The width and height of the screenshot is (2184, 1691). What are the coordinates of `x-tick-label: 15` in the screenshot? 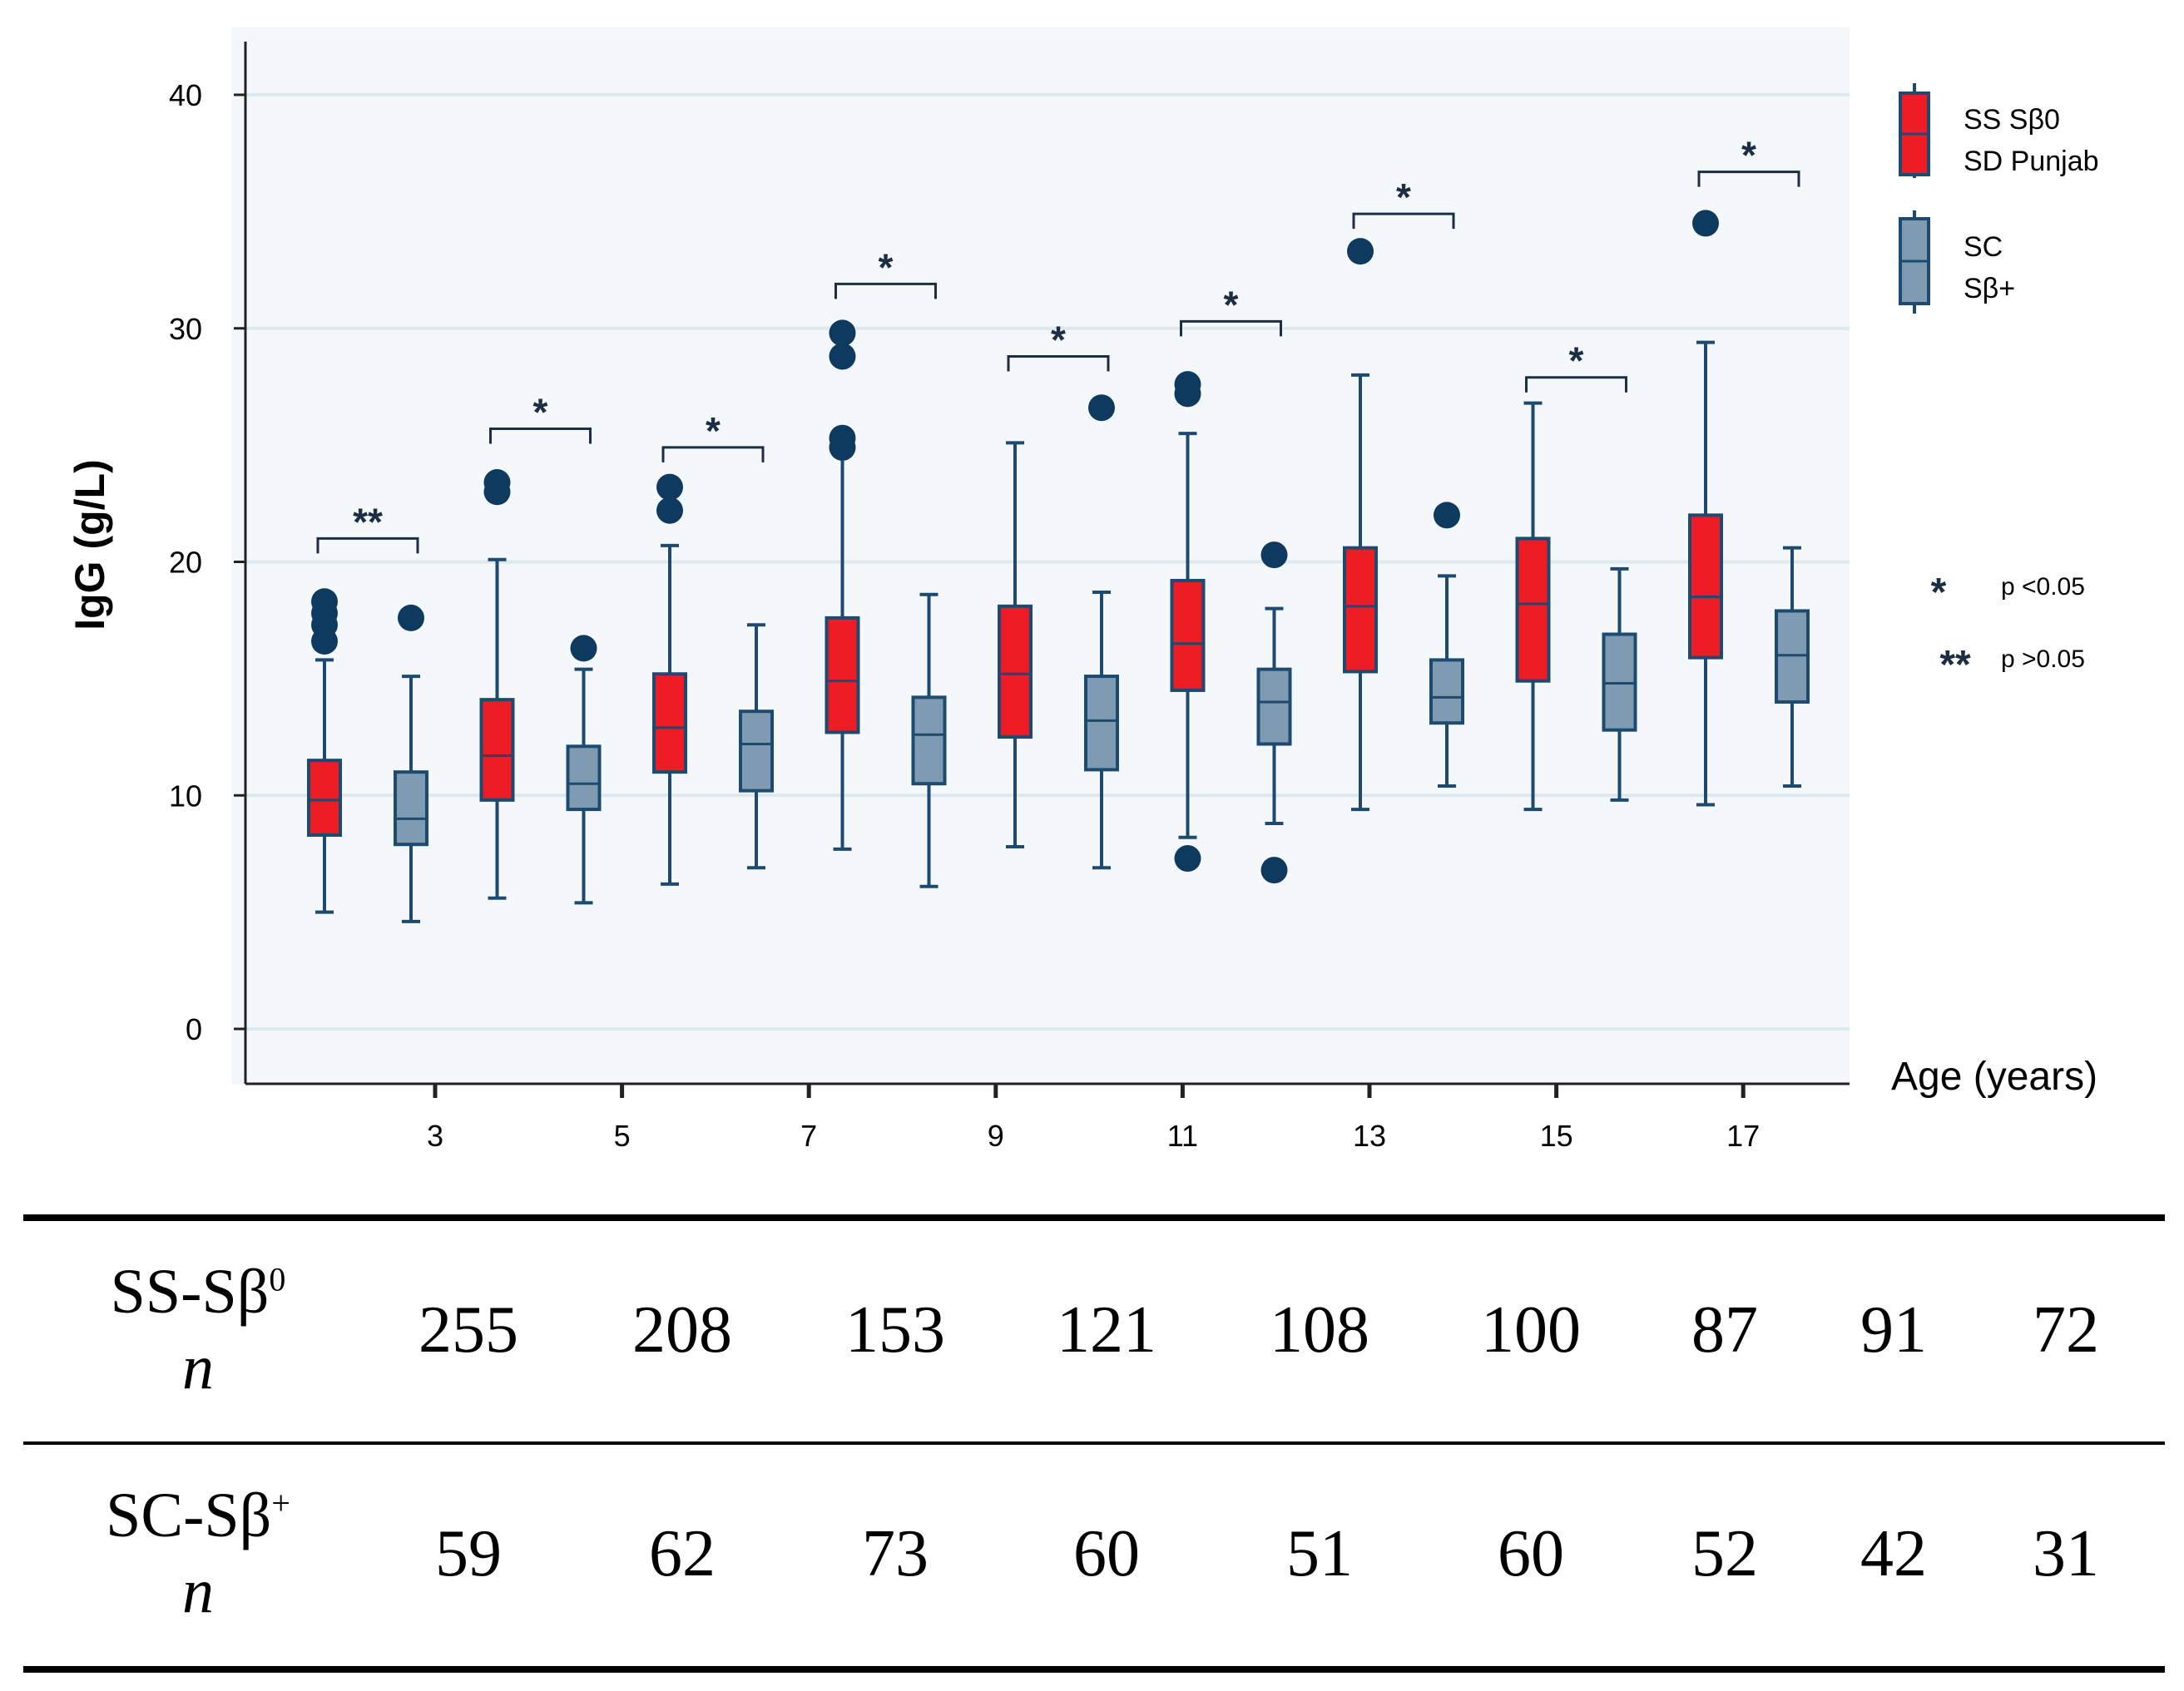 It's located at (1556, 1136).